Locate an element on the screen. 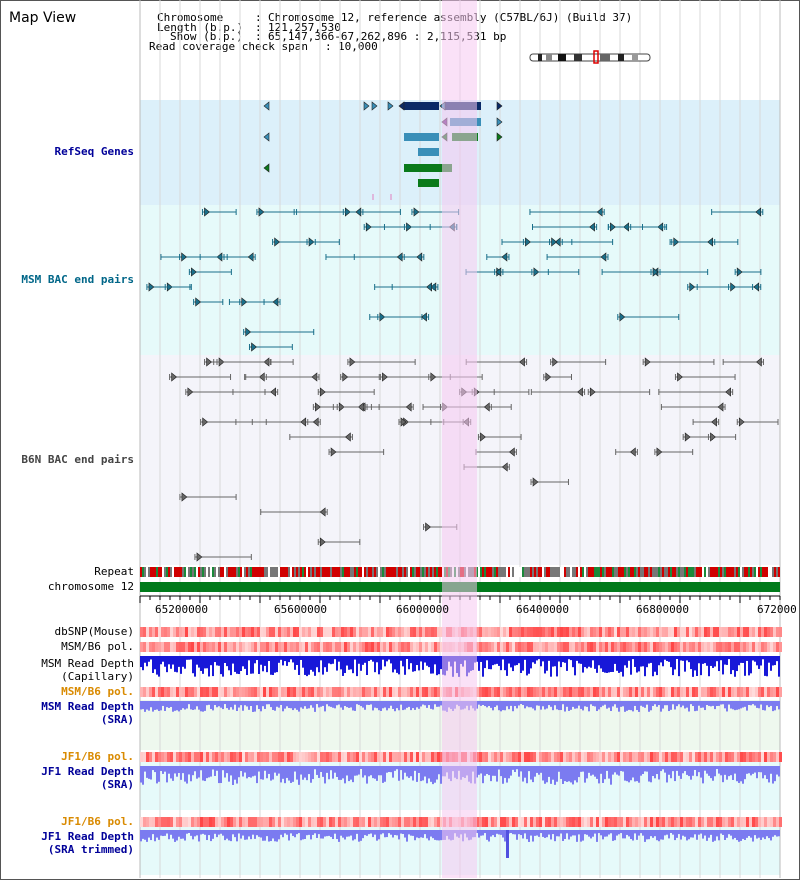 The height and width of the screenshot is (880, 800). app-title: Map View is located at coordinates (43, 18).